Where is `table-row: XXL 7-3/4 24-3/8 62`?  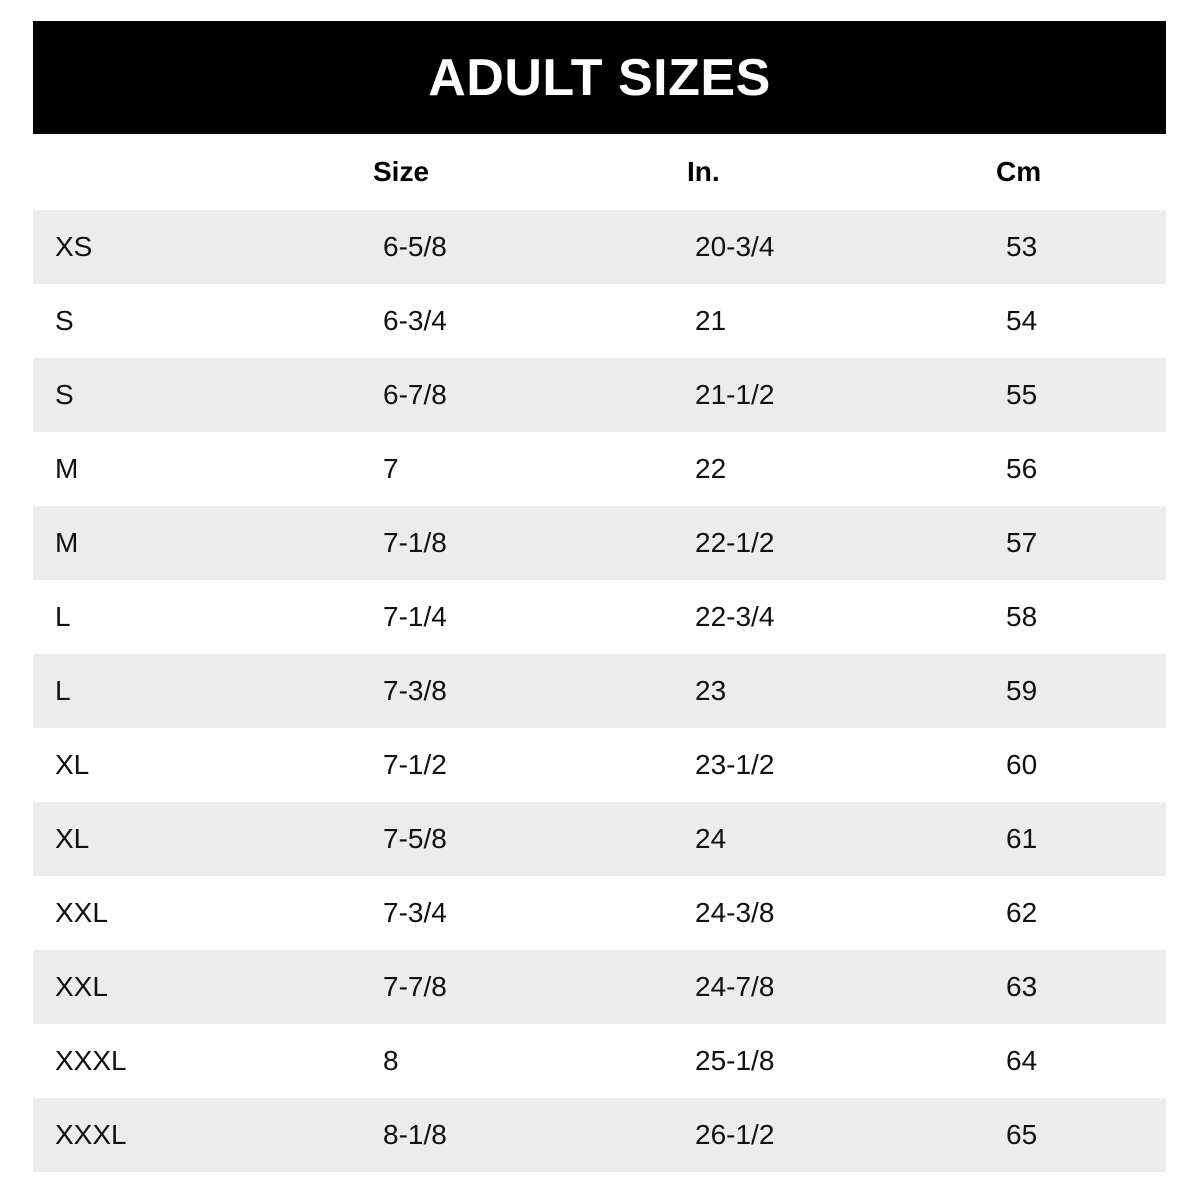 table-row: XXL 7-3/4 24-3/8 62 is located at coordinates (599, 913).